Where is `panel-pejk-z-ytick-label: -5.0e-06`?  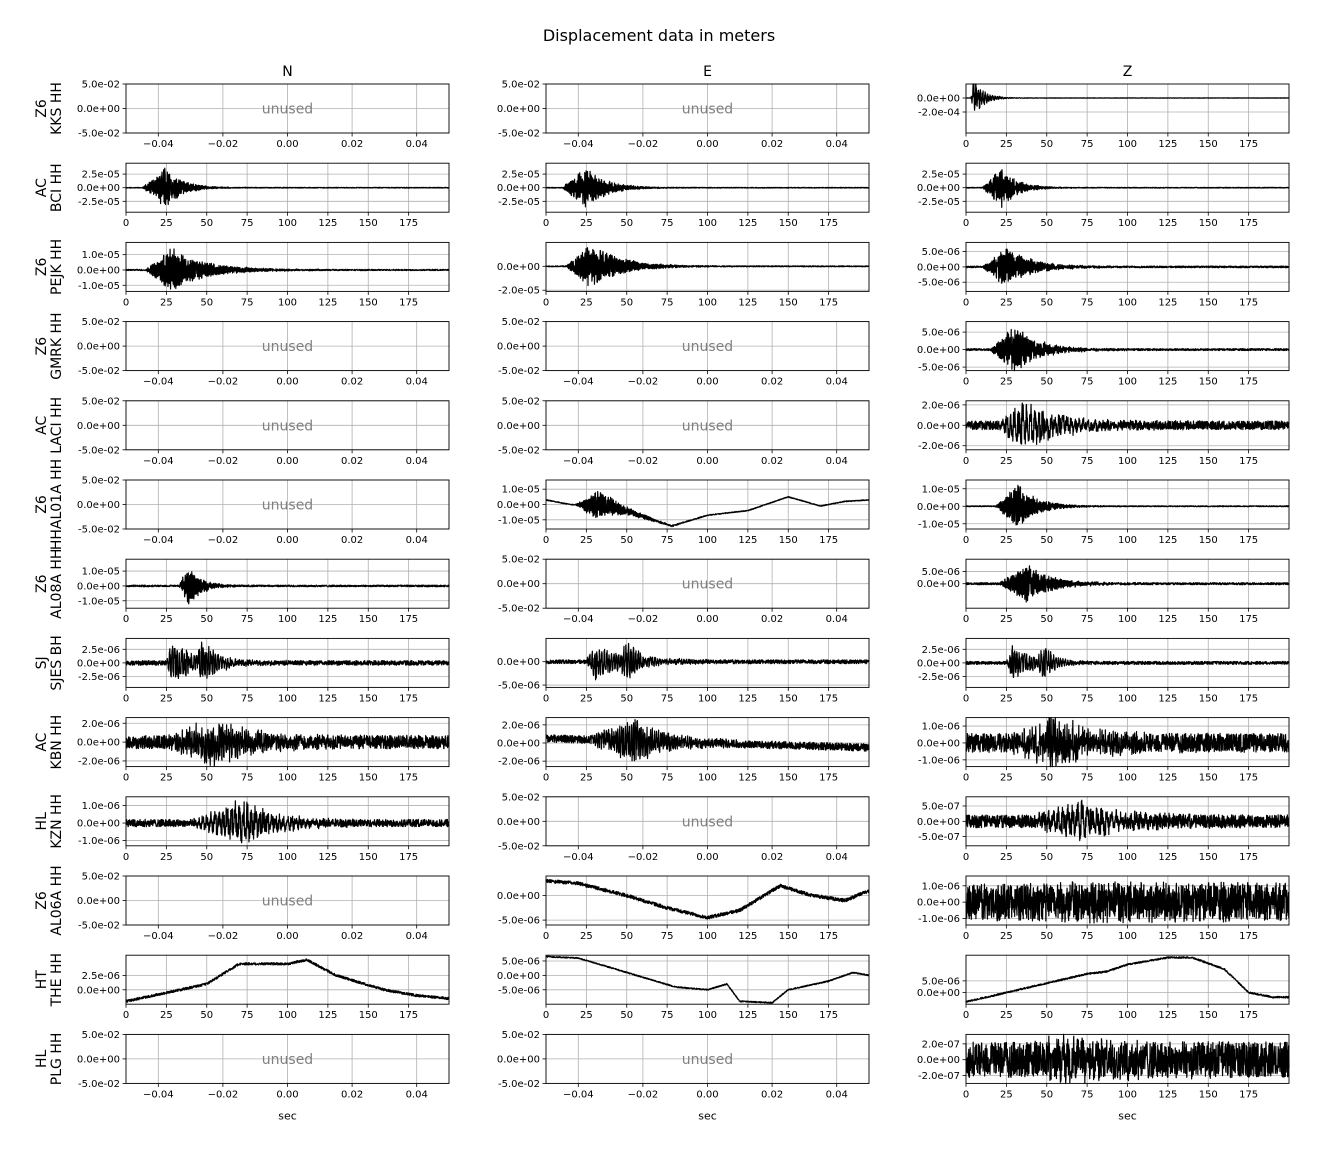
panel-pejk-z-ytick-label: -5.0e-06 is located at coordinates (939, 283).